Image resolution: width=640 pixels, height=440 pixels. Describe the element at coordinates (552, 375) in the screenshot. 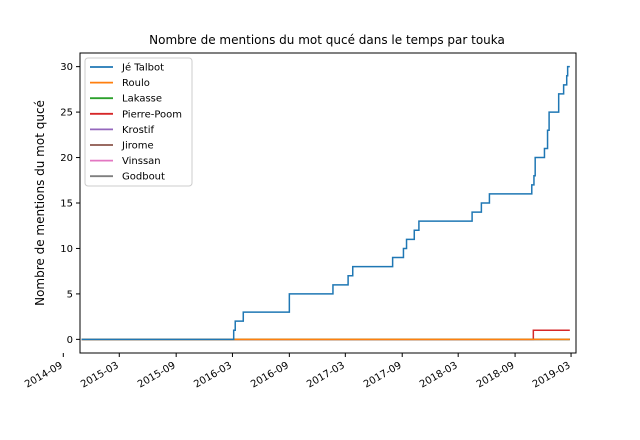

I see `x-tick-label: 2019-03` at that location.